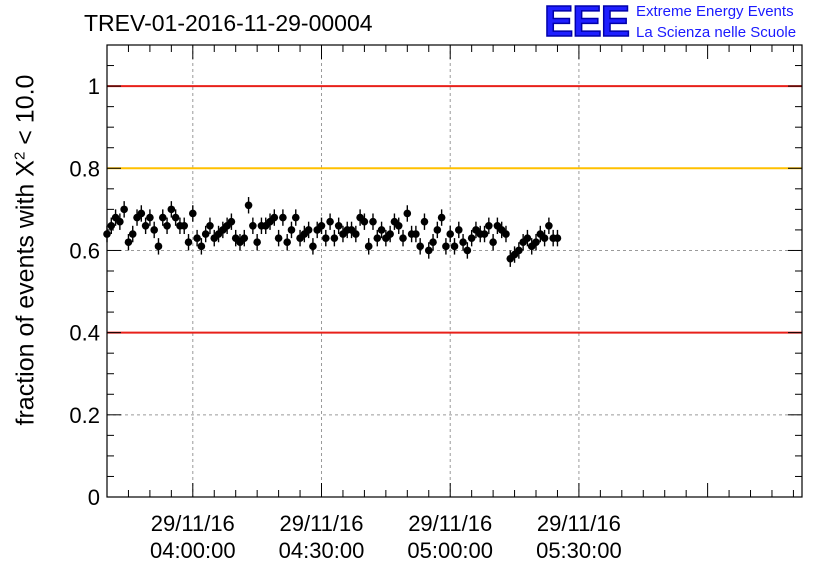 The height and width of the screenshot is (572, 836). I want to click on x-tick-label-time: 05:30:00, so click(579, 550).